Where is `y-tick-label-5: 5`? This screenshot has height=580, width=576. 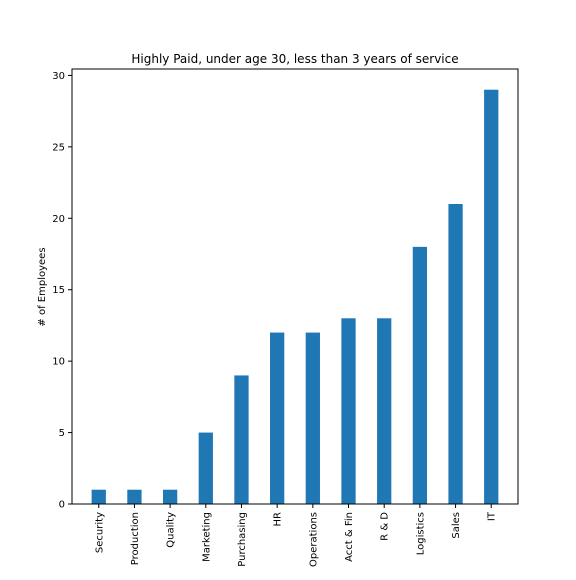
y-tick-label-5: 5 is located at coordinates (62, 433).